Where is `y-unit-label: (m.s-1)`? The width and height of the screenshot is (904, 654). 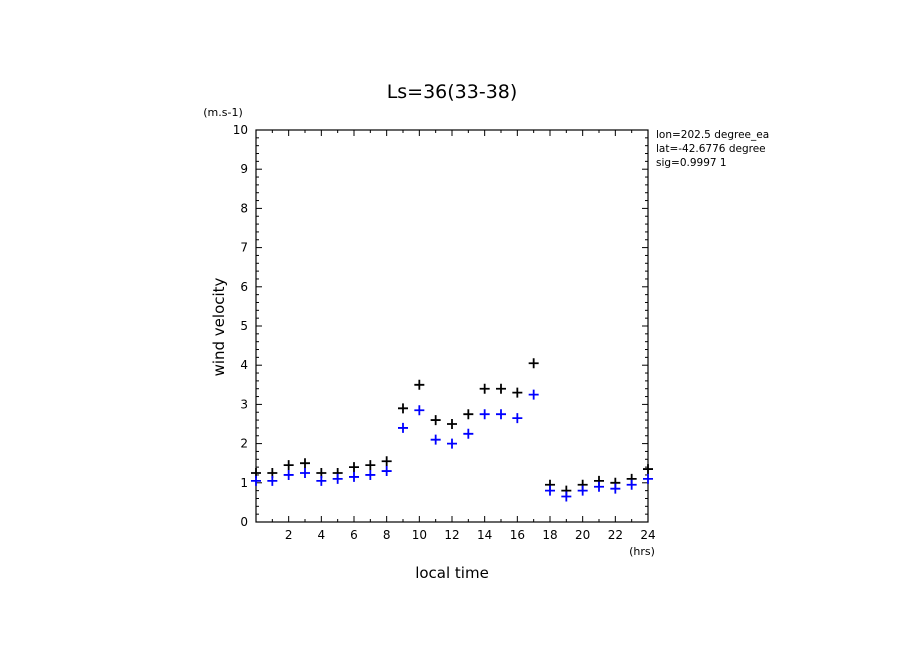
y-unit-label: (m.s-1) is located at coordinates (223, 112).